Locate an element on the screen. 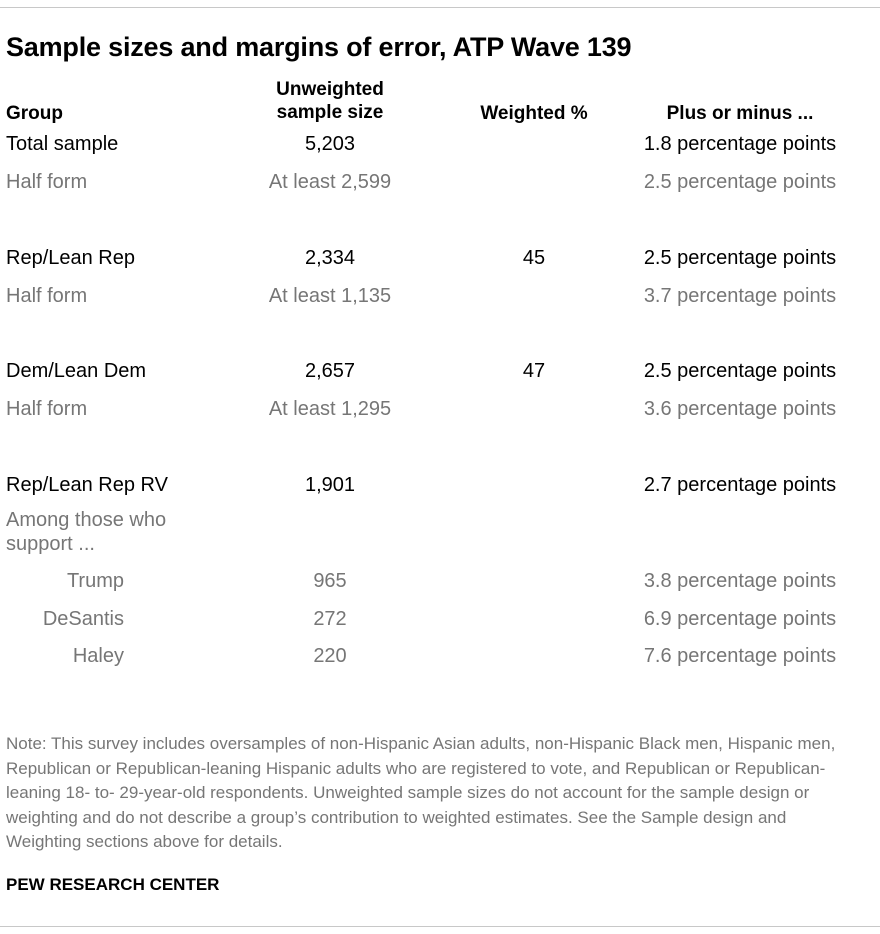 The image size is (880, 934). row-total-half-form-group: Half form is located at coordinates (47, 182).